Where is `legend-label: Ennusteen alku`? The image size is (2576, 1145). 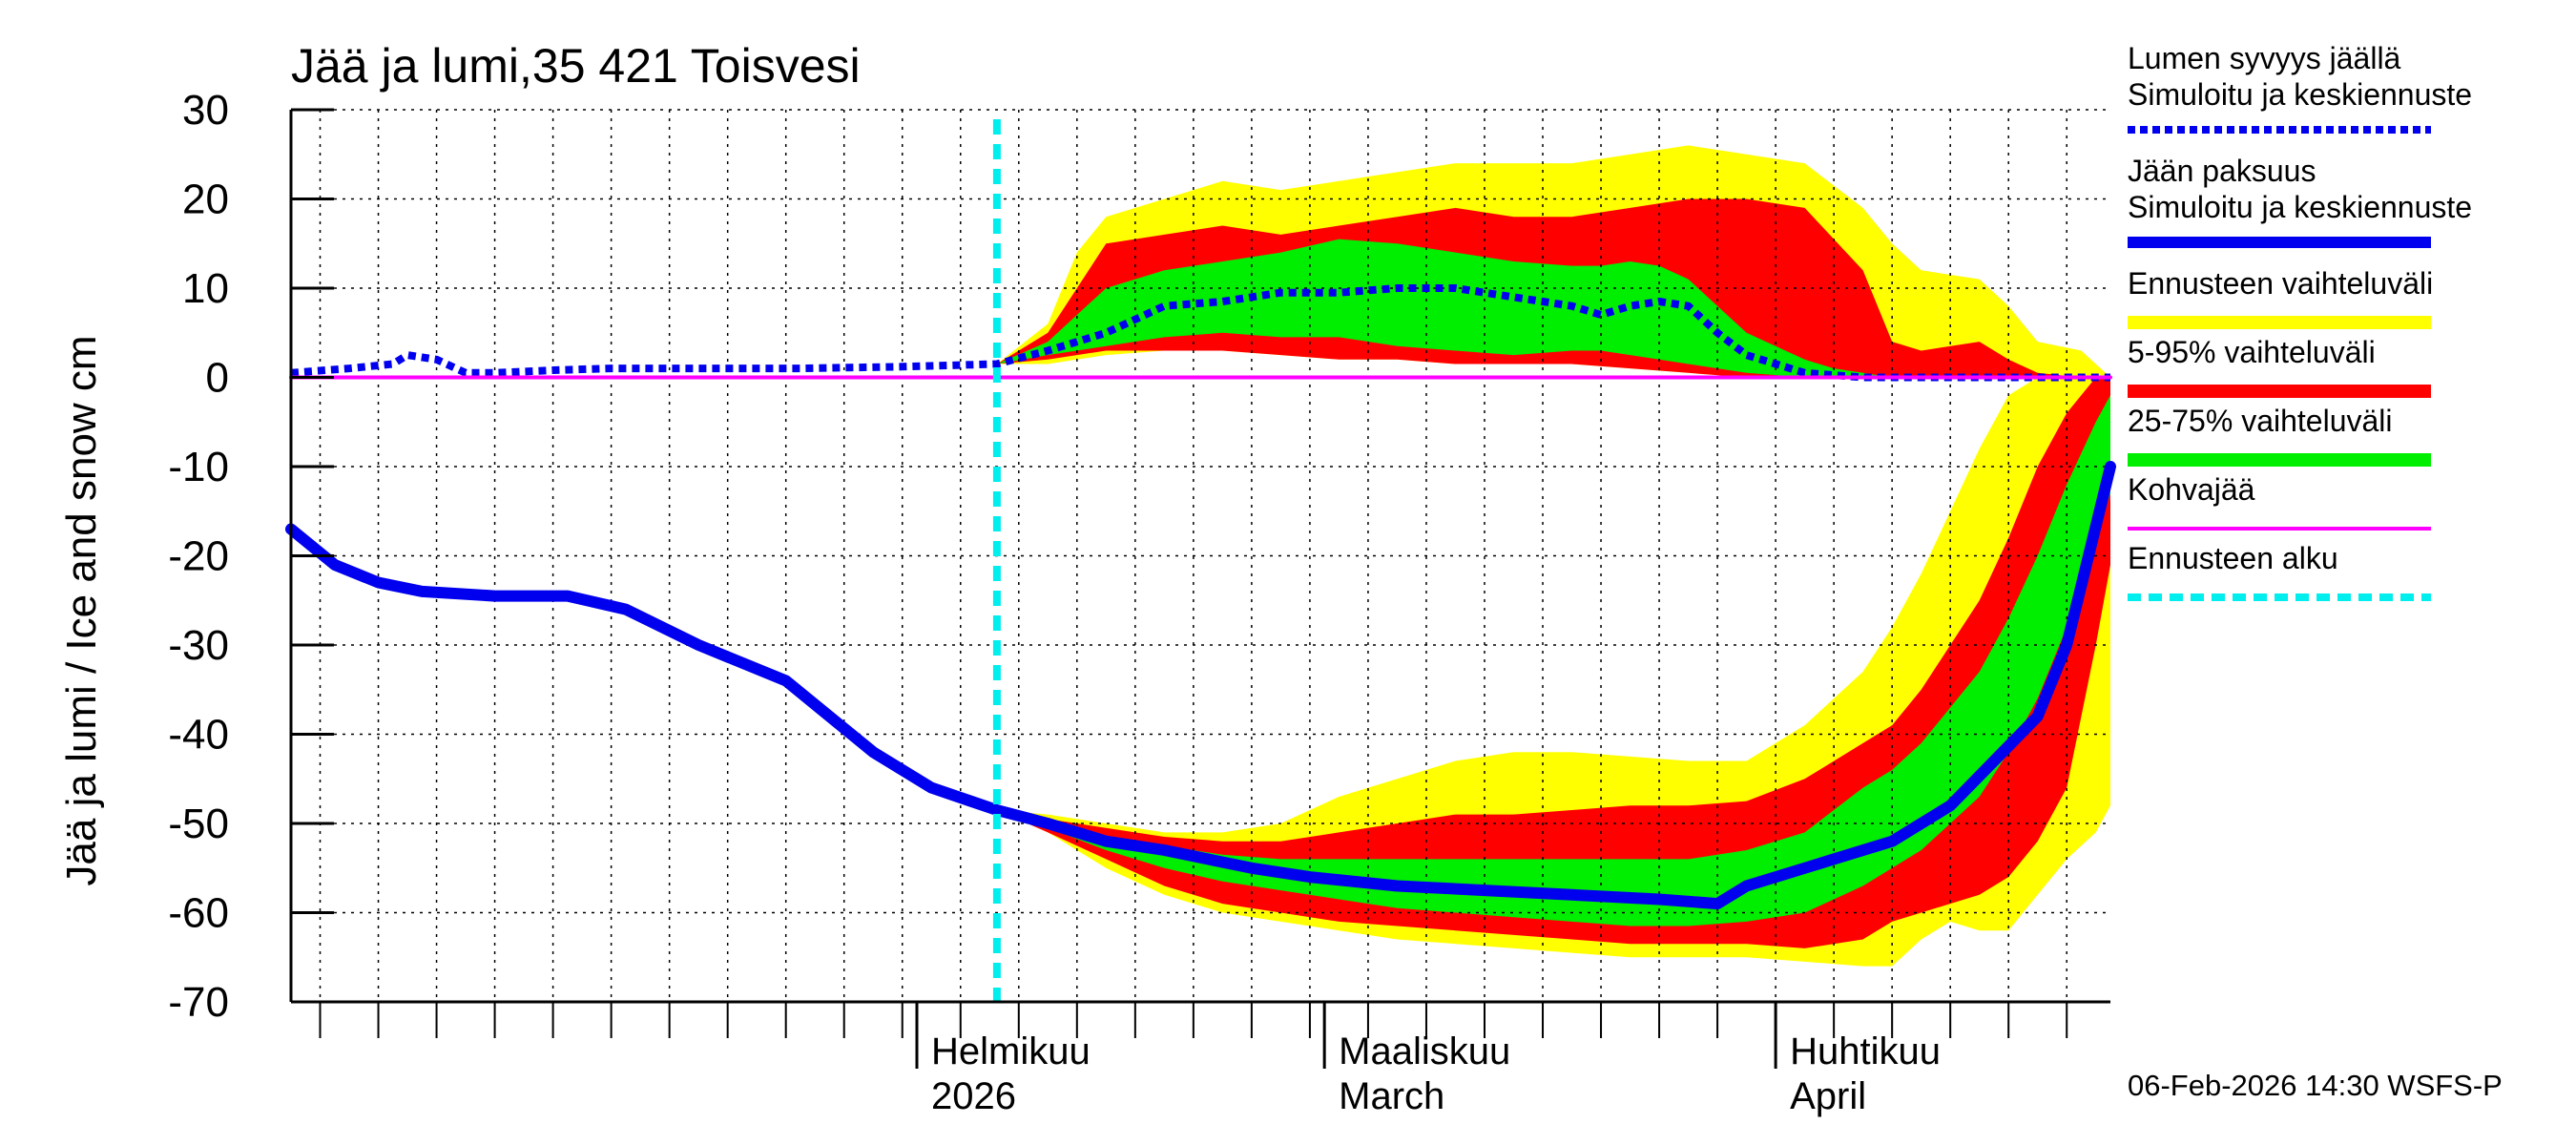 legend-label: Ennusteen alku is located at coordinates (2233, 558).